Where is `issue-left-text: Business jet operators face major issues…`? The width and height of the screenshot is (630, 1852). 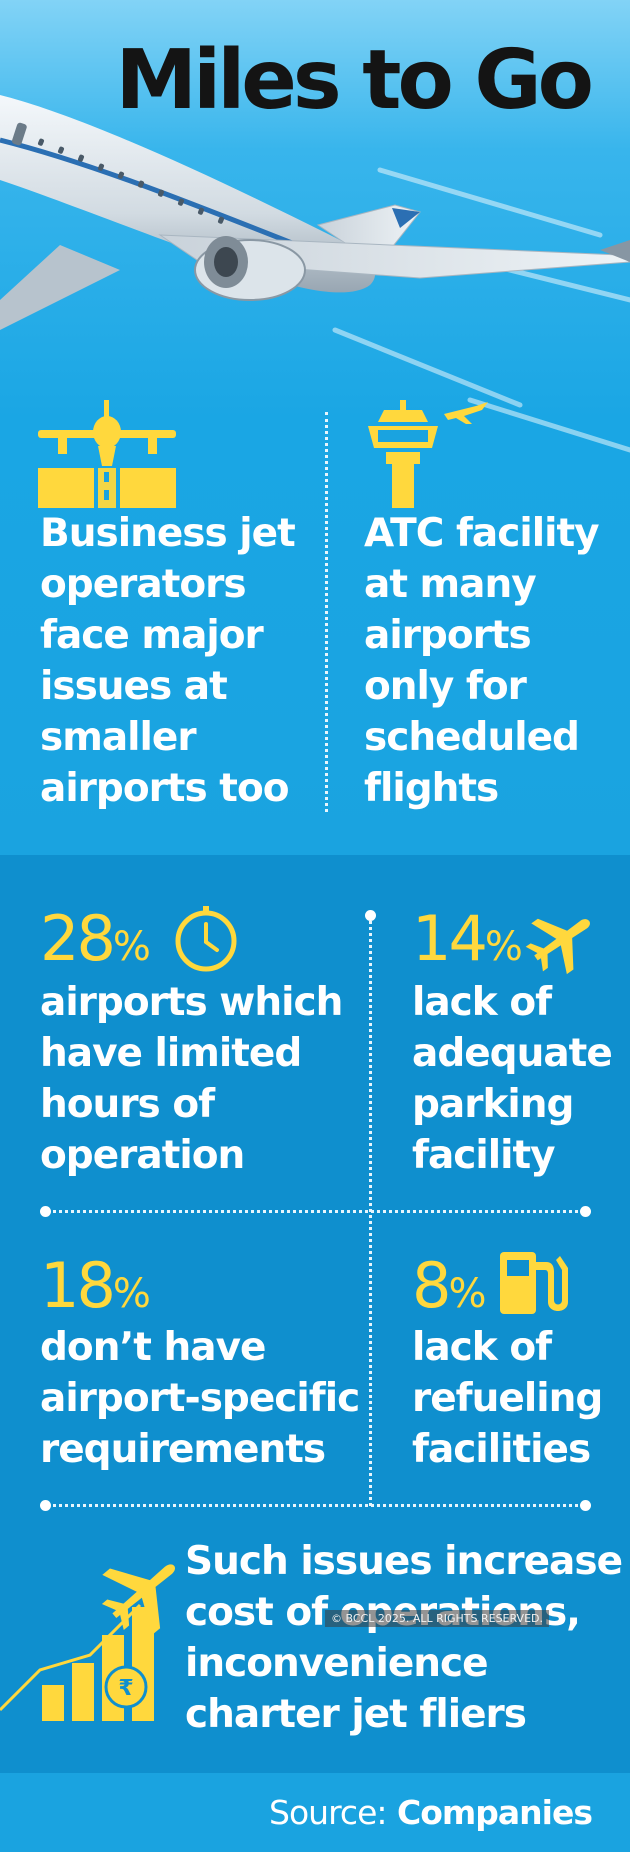
issue-left-text: Business jet operators face major issues… is located at coordinates (168, 661).